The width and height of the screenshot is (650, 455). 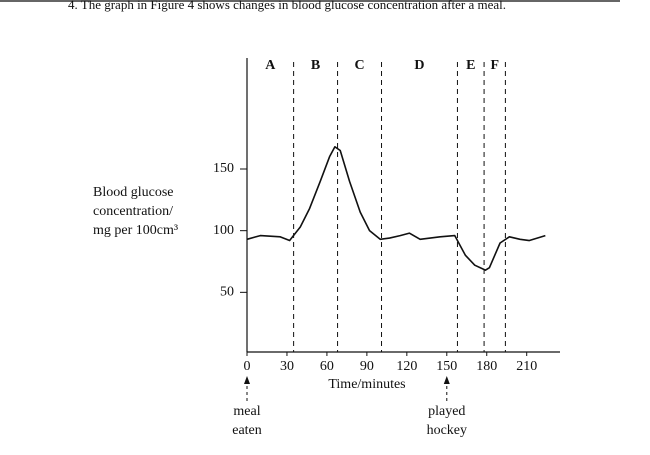 What do you see at coordinates (270, 65) in the screenshot?
I see `region-label: A` at bounding box center [270, 65].